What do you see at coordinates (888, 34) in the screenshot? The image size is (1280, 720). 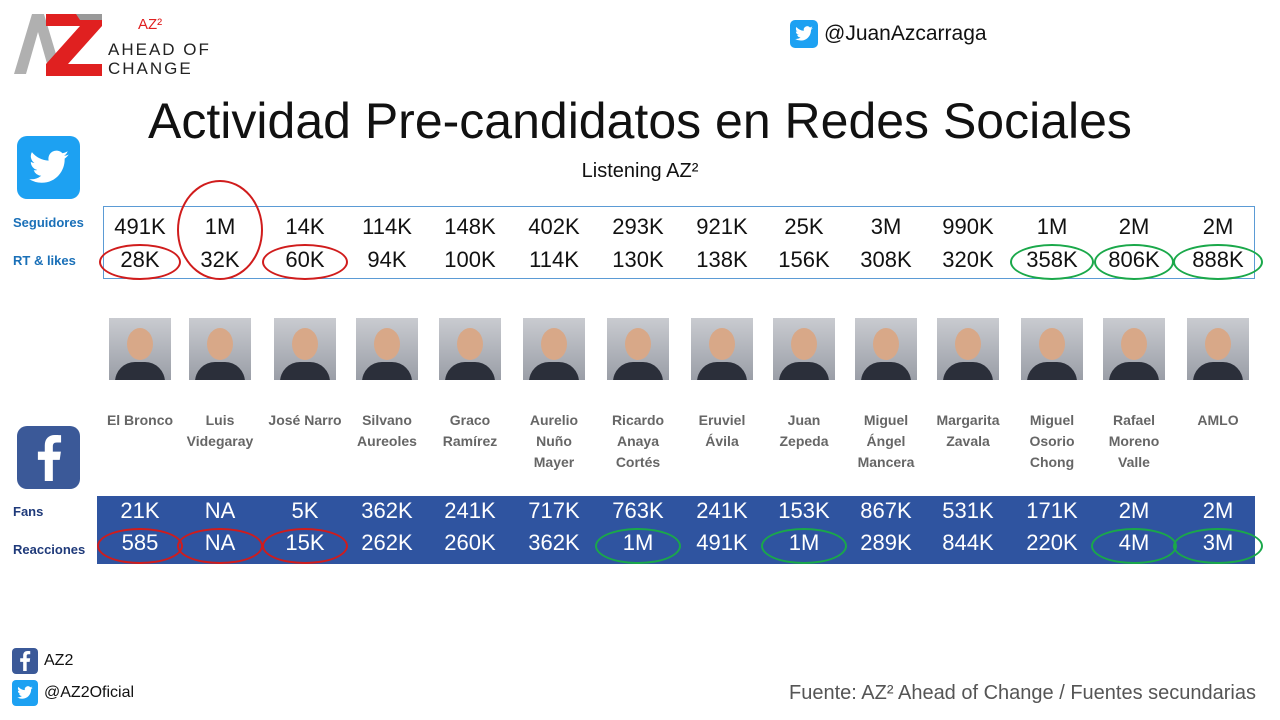 I see `twitter-handle-header: @JuanAzcarraga` at bounding box center [888, 34].